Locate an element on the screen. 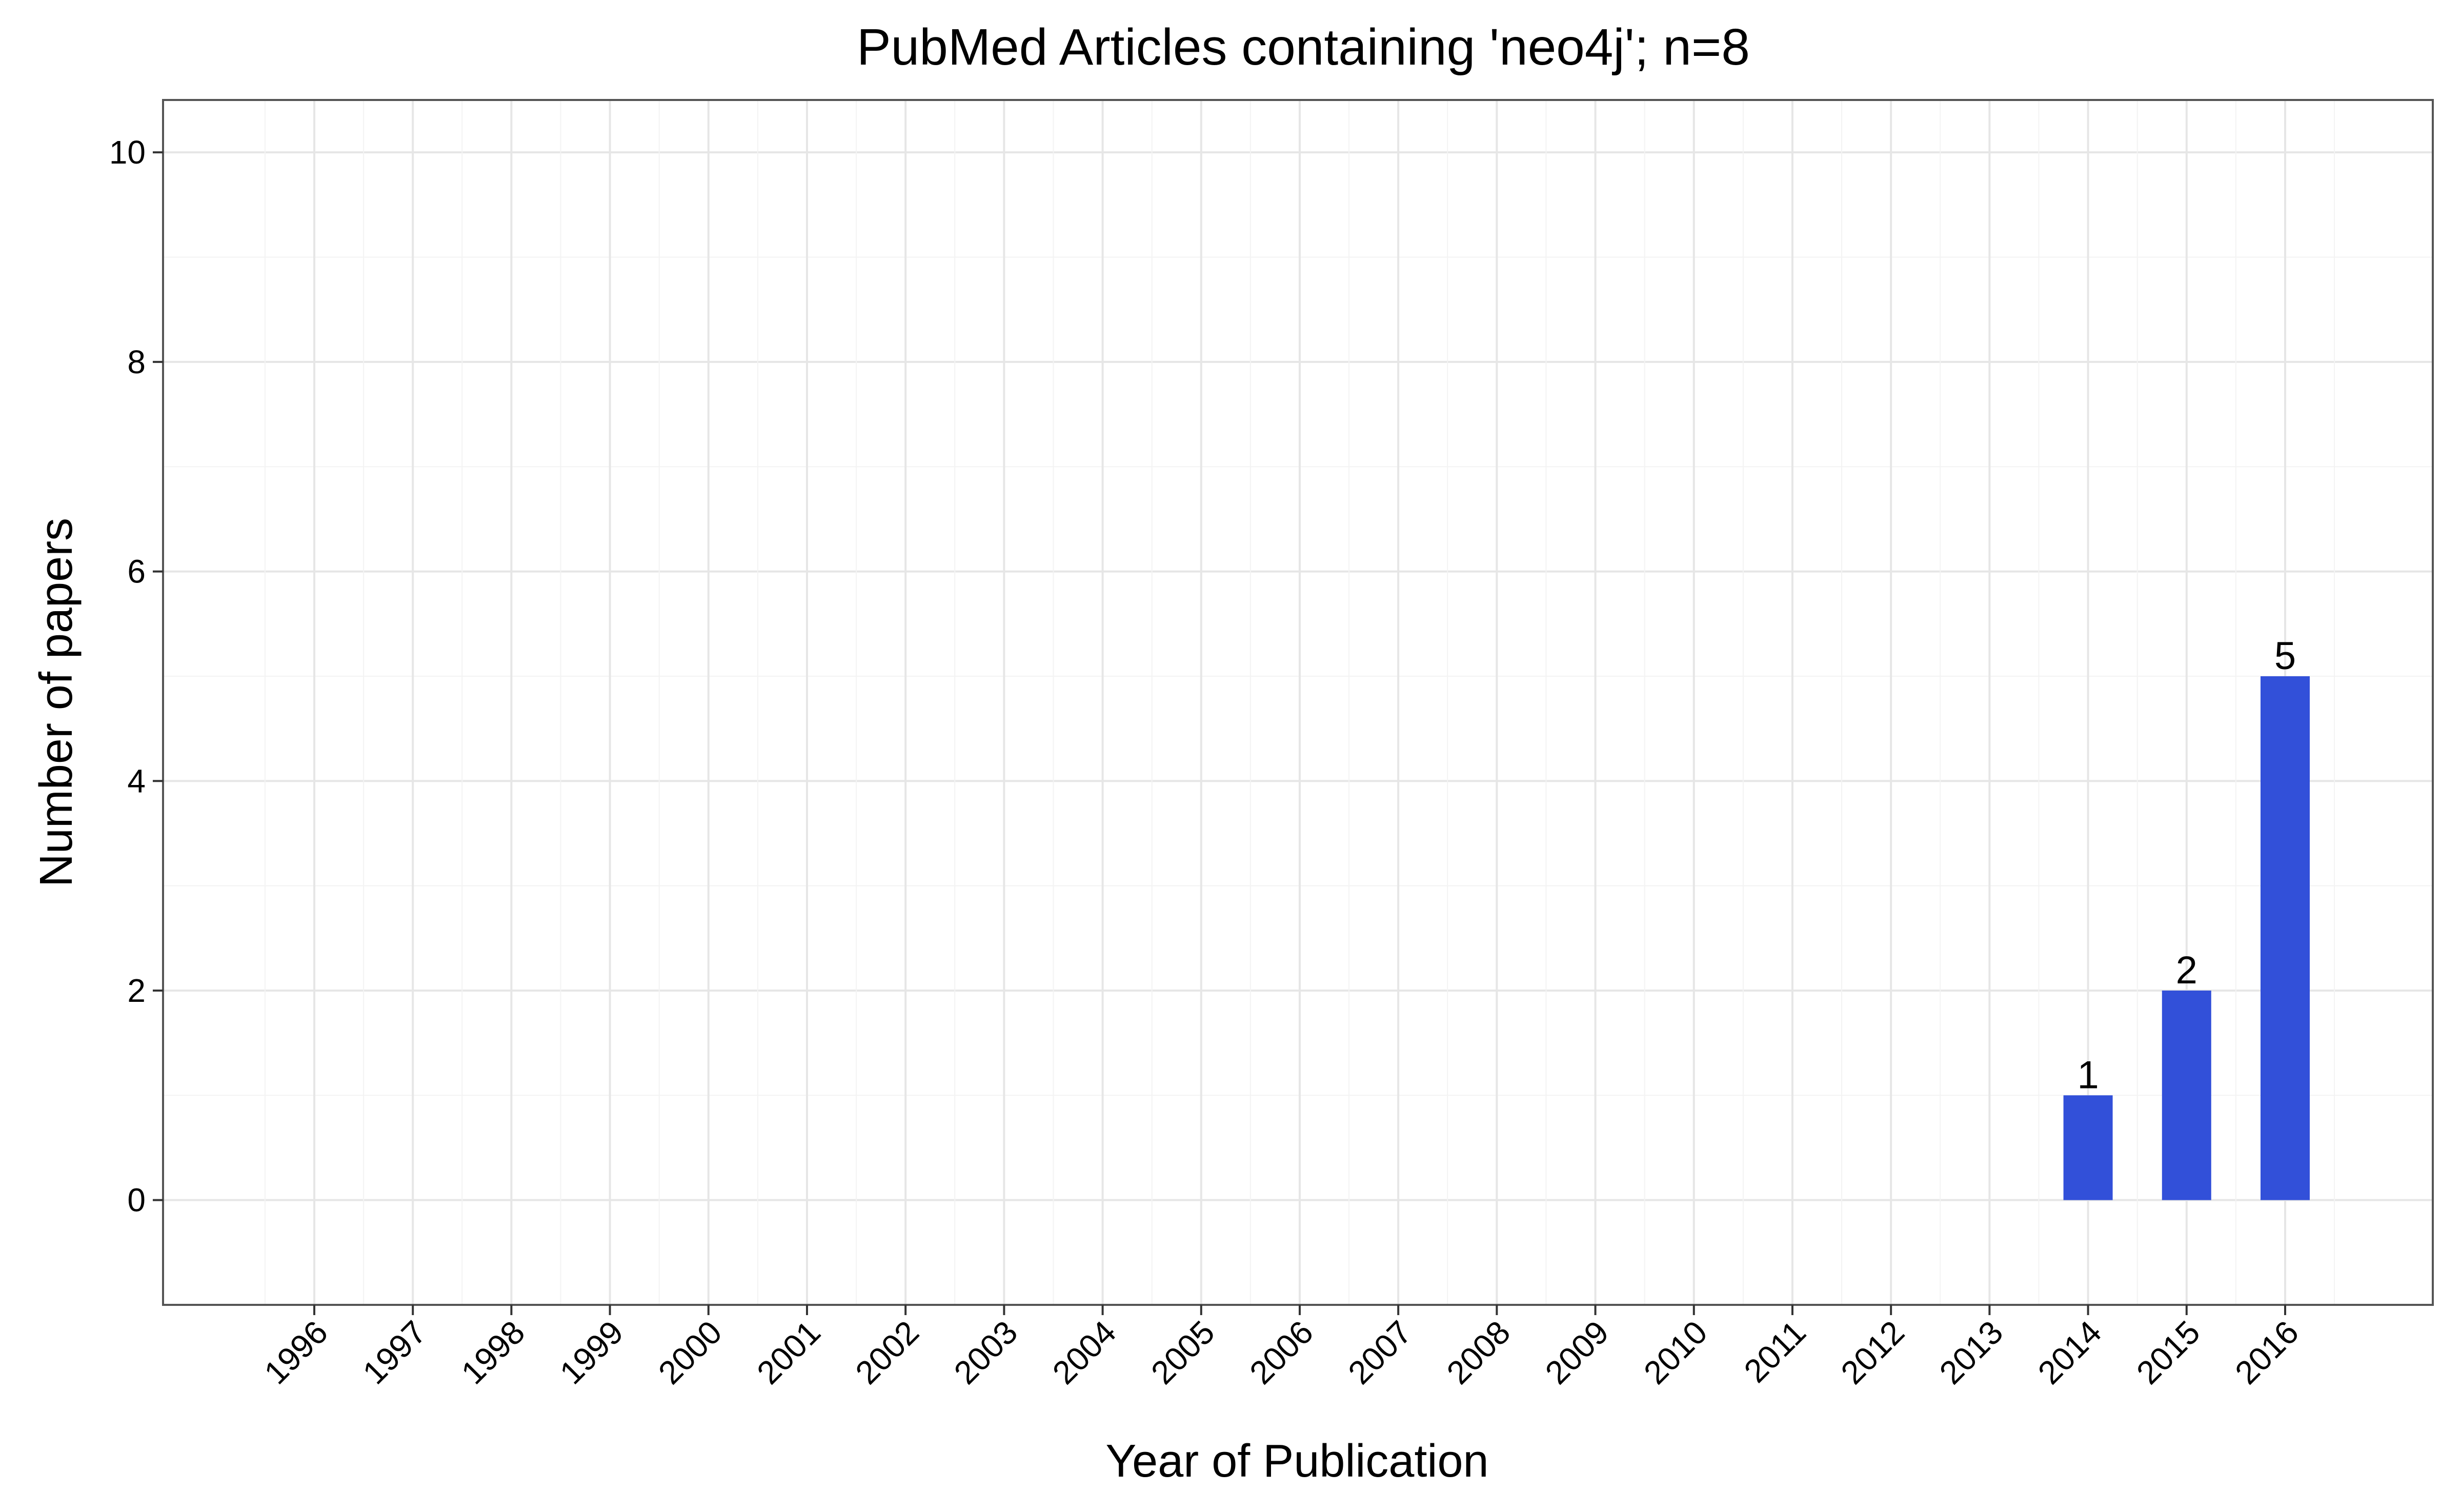 This screenshot has width=2461, height=1512. y-axis-ticks: 0 2 4 6 8 10 is located at coordinates (136, 676).